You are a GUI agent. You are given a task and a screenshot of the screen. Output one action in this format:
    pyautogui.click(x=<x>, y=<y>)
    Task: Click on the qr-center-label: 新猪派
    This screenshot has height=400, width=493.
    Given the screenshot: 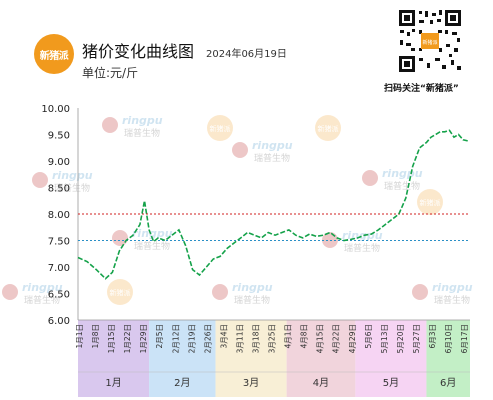 What is the action you would take?
    pyautogui.click(x=429, y=42)
    